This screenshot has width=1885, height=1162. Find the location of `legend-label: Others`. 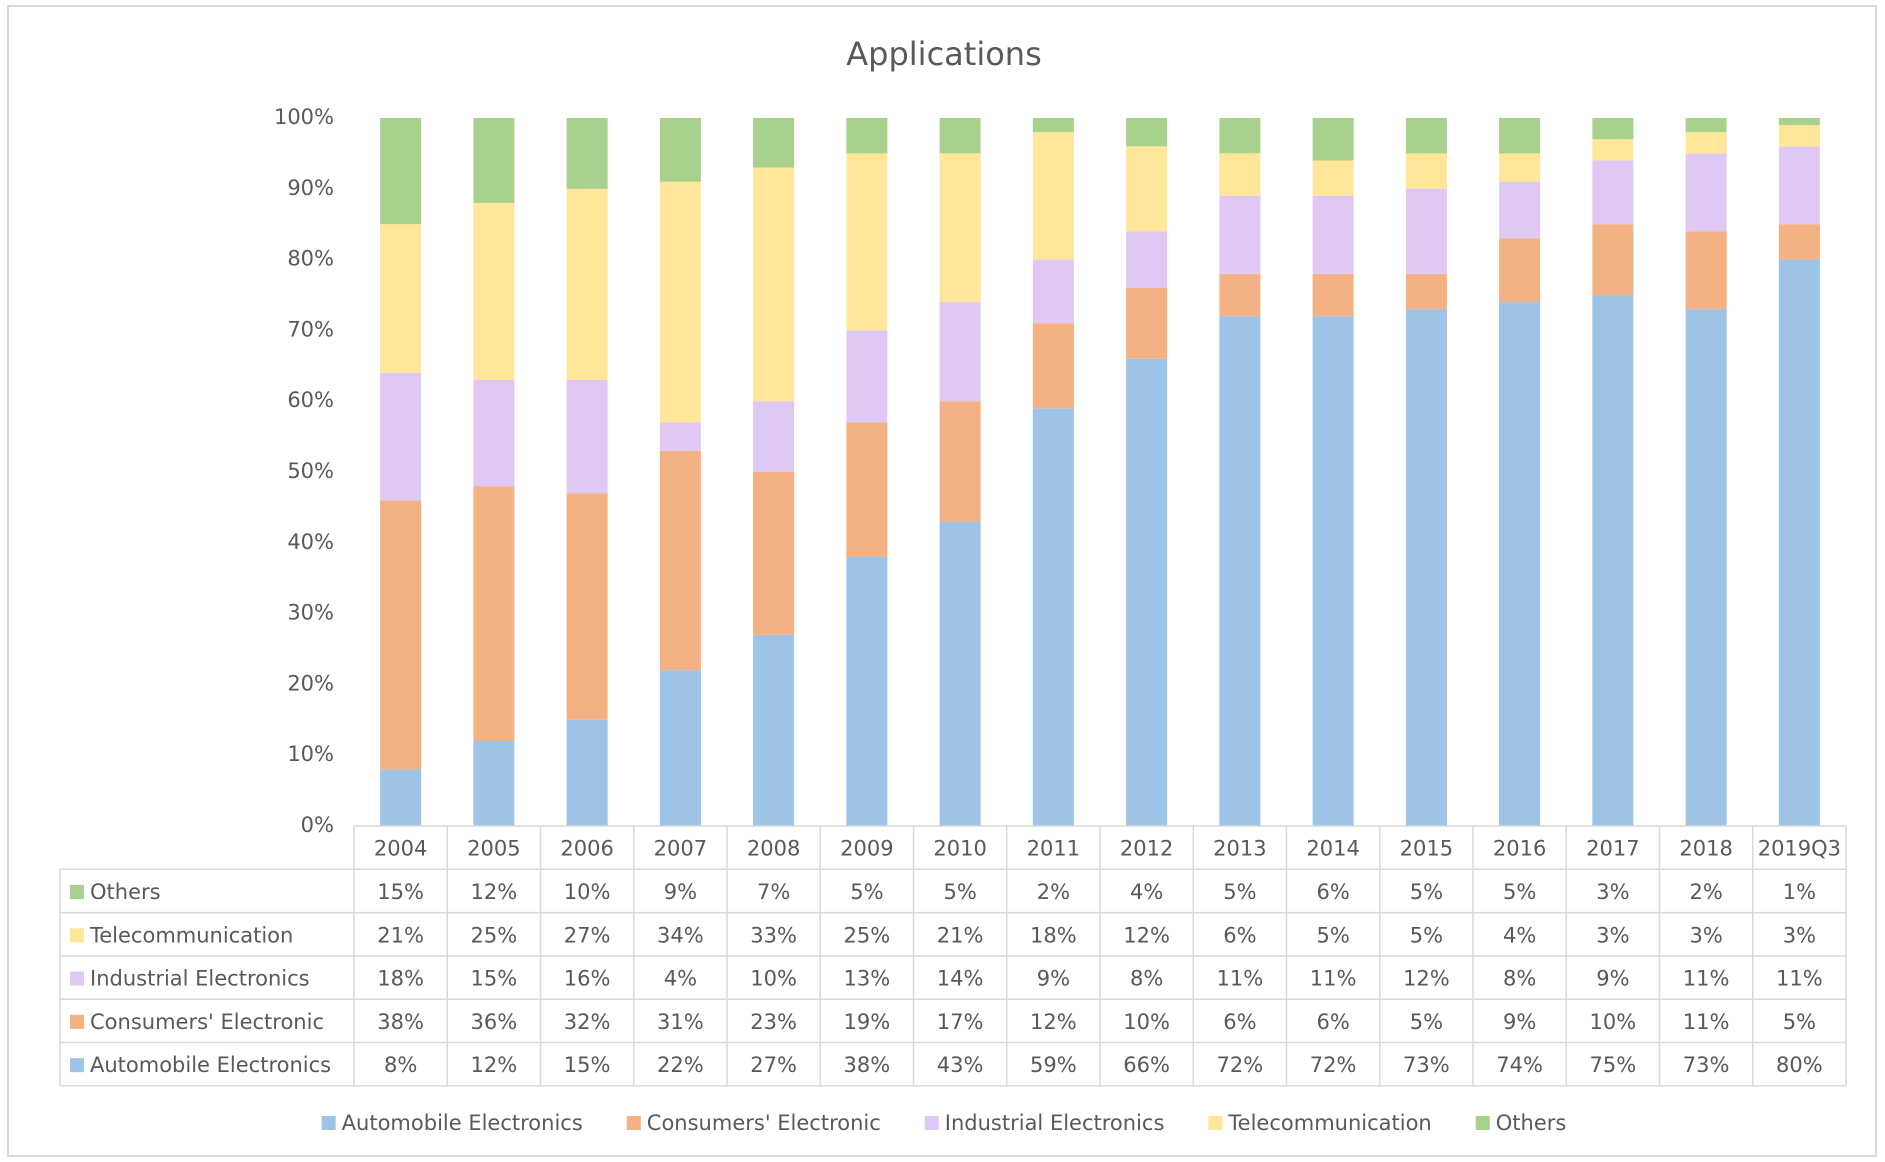

legend-label: Others is located at coordinates (1531, 1123).